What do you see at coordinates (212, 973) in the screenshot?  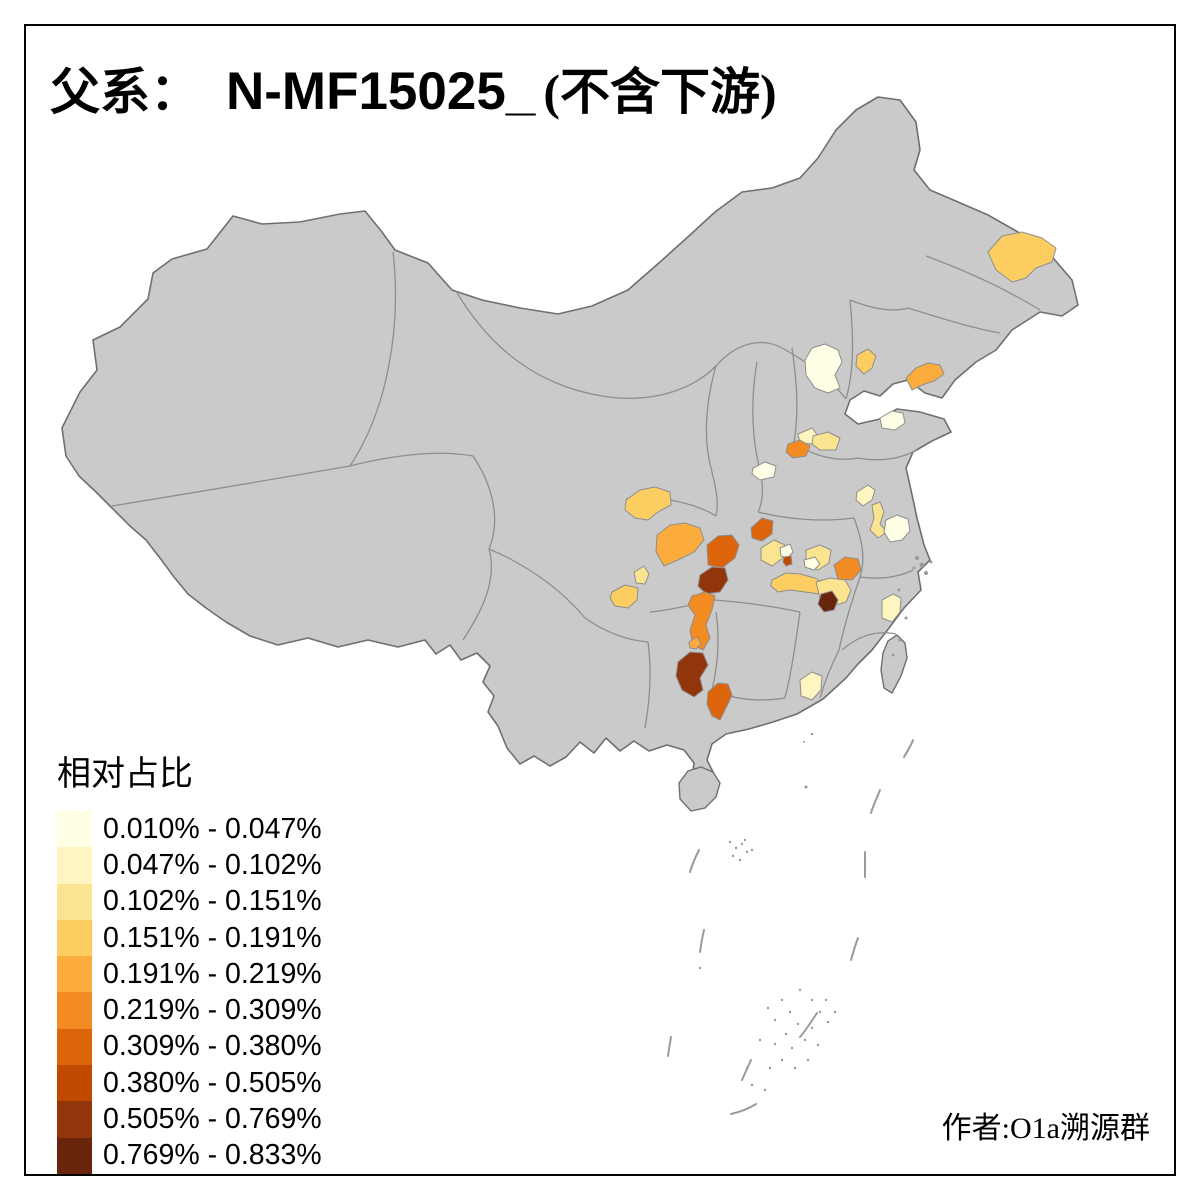 I see `legend-label: 0.191% - 0.219%` at bounding box center [212, 973].